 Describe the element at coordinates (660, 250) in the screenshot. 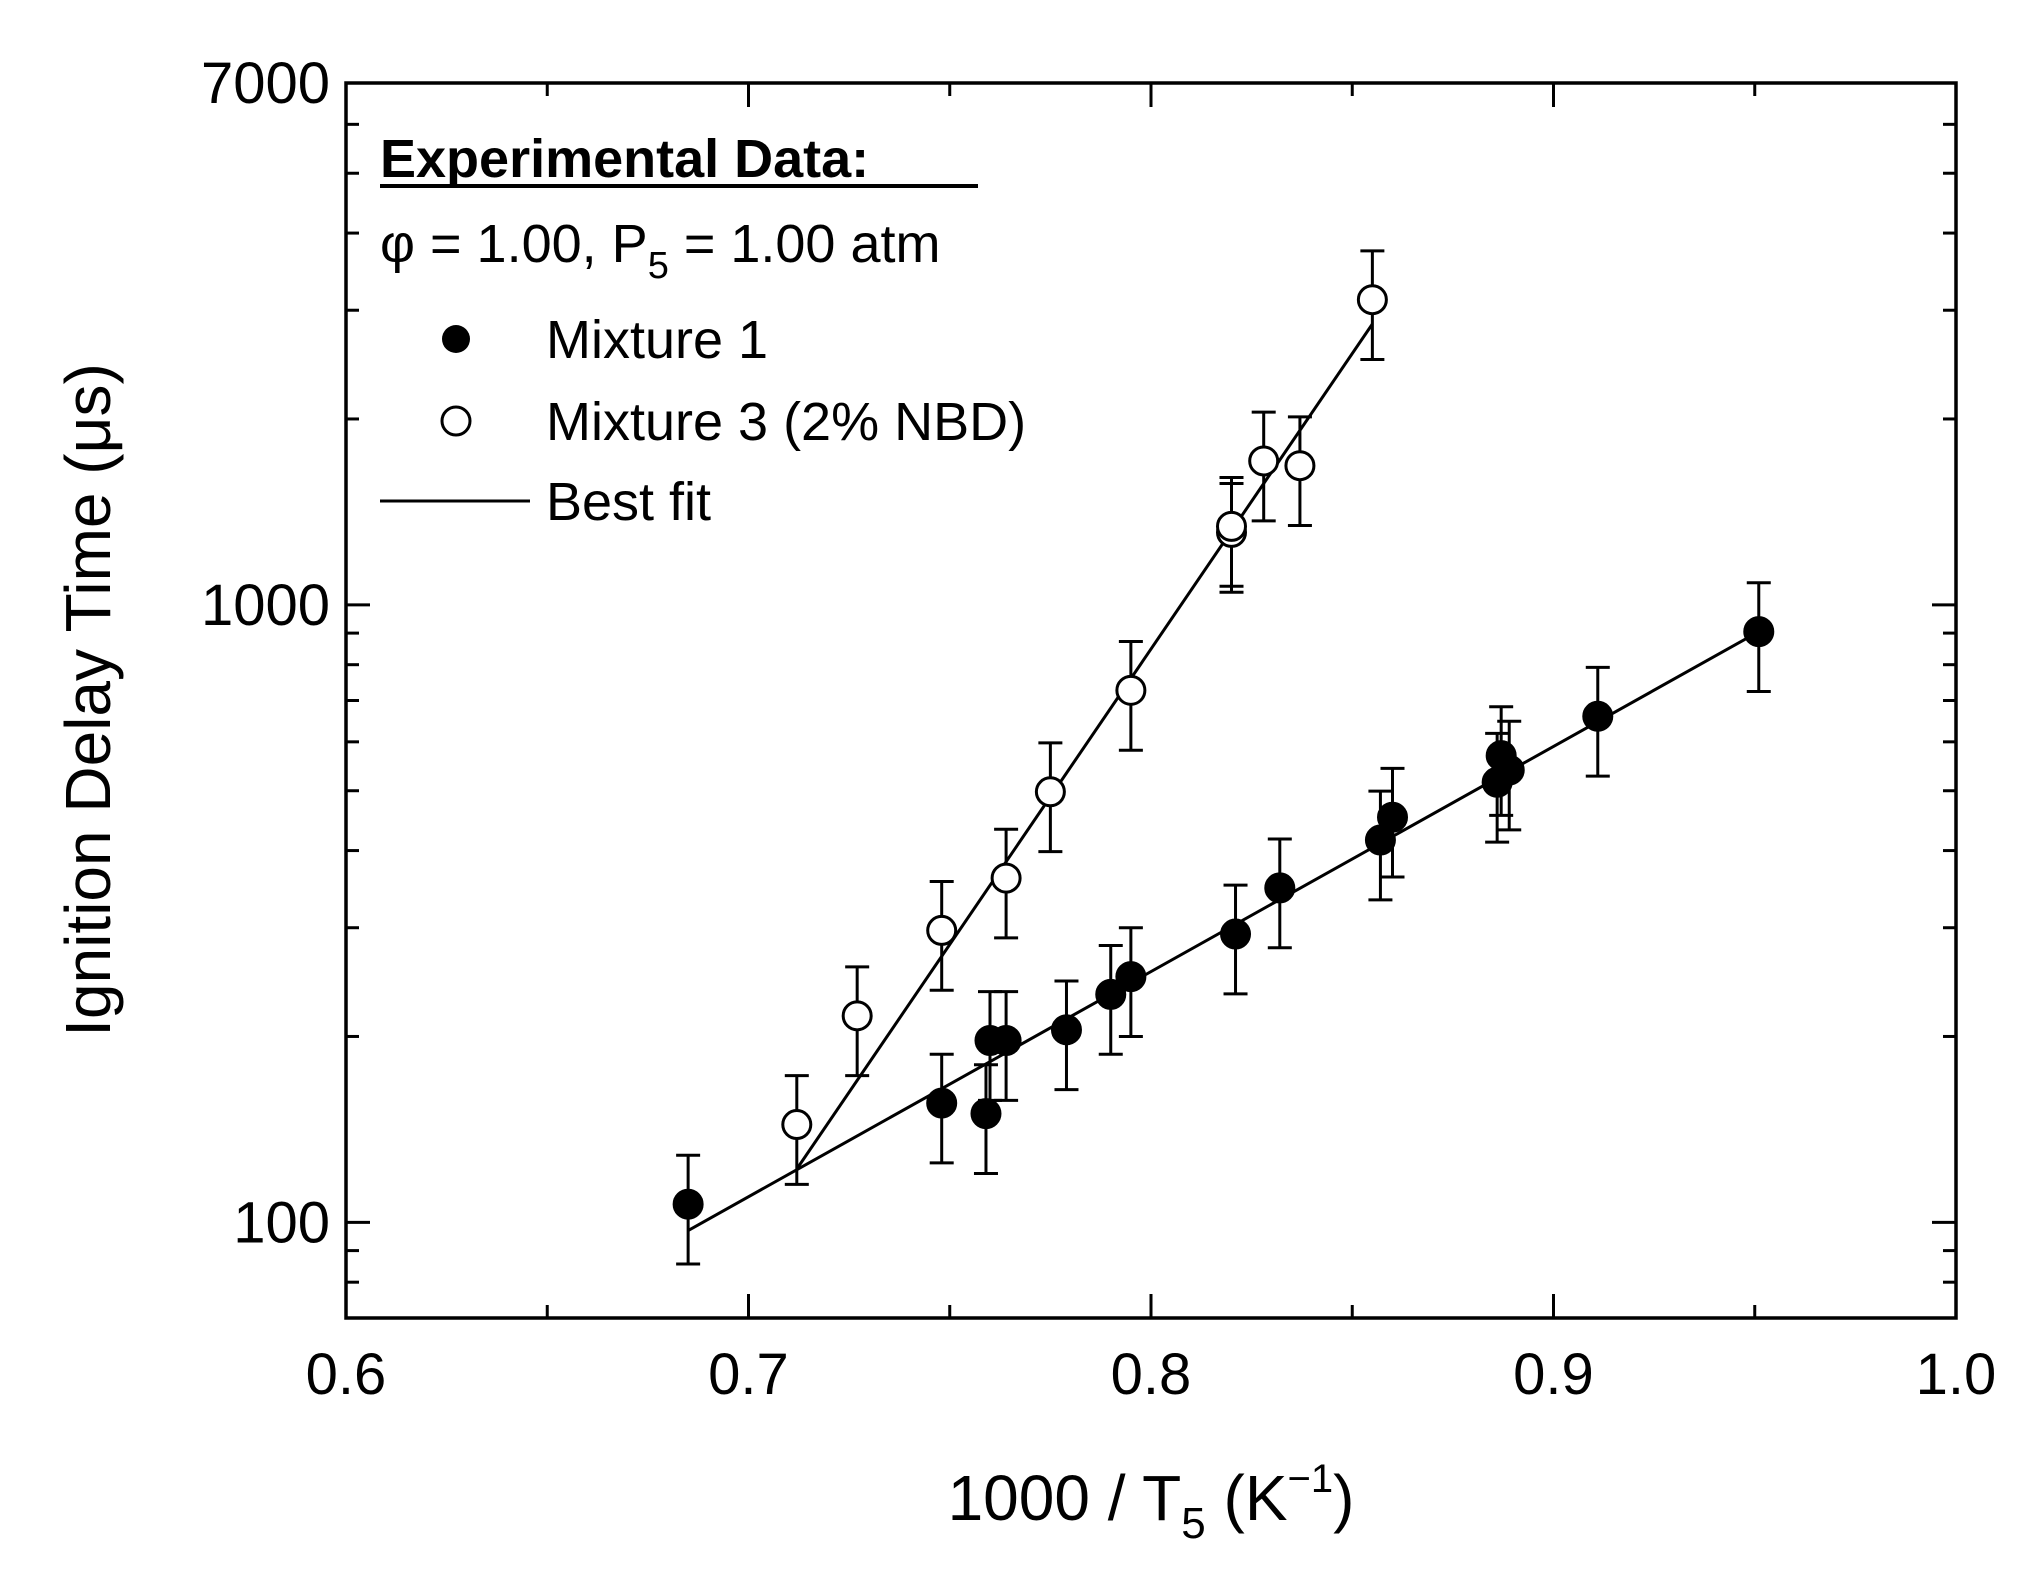

I see `legend-conditions: φ = 1.00, P5 = 1.00 atm` at that location.